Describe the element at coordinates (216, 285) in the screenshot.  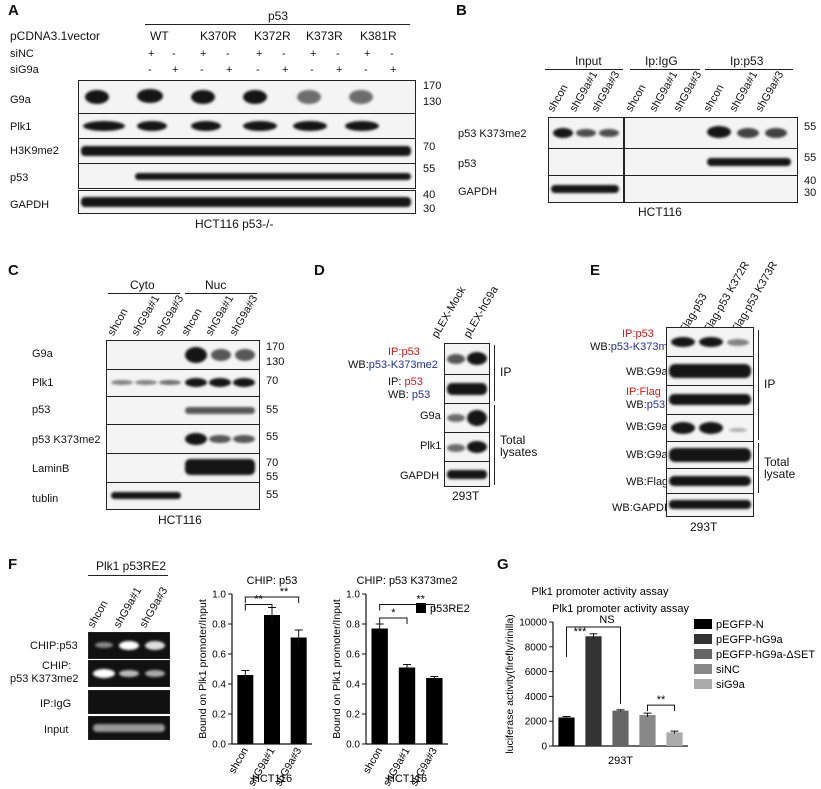
I see `group-label: Nuc` at that location.